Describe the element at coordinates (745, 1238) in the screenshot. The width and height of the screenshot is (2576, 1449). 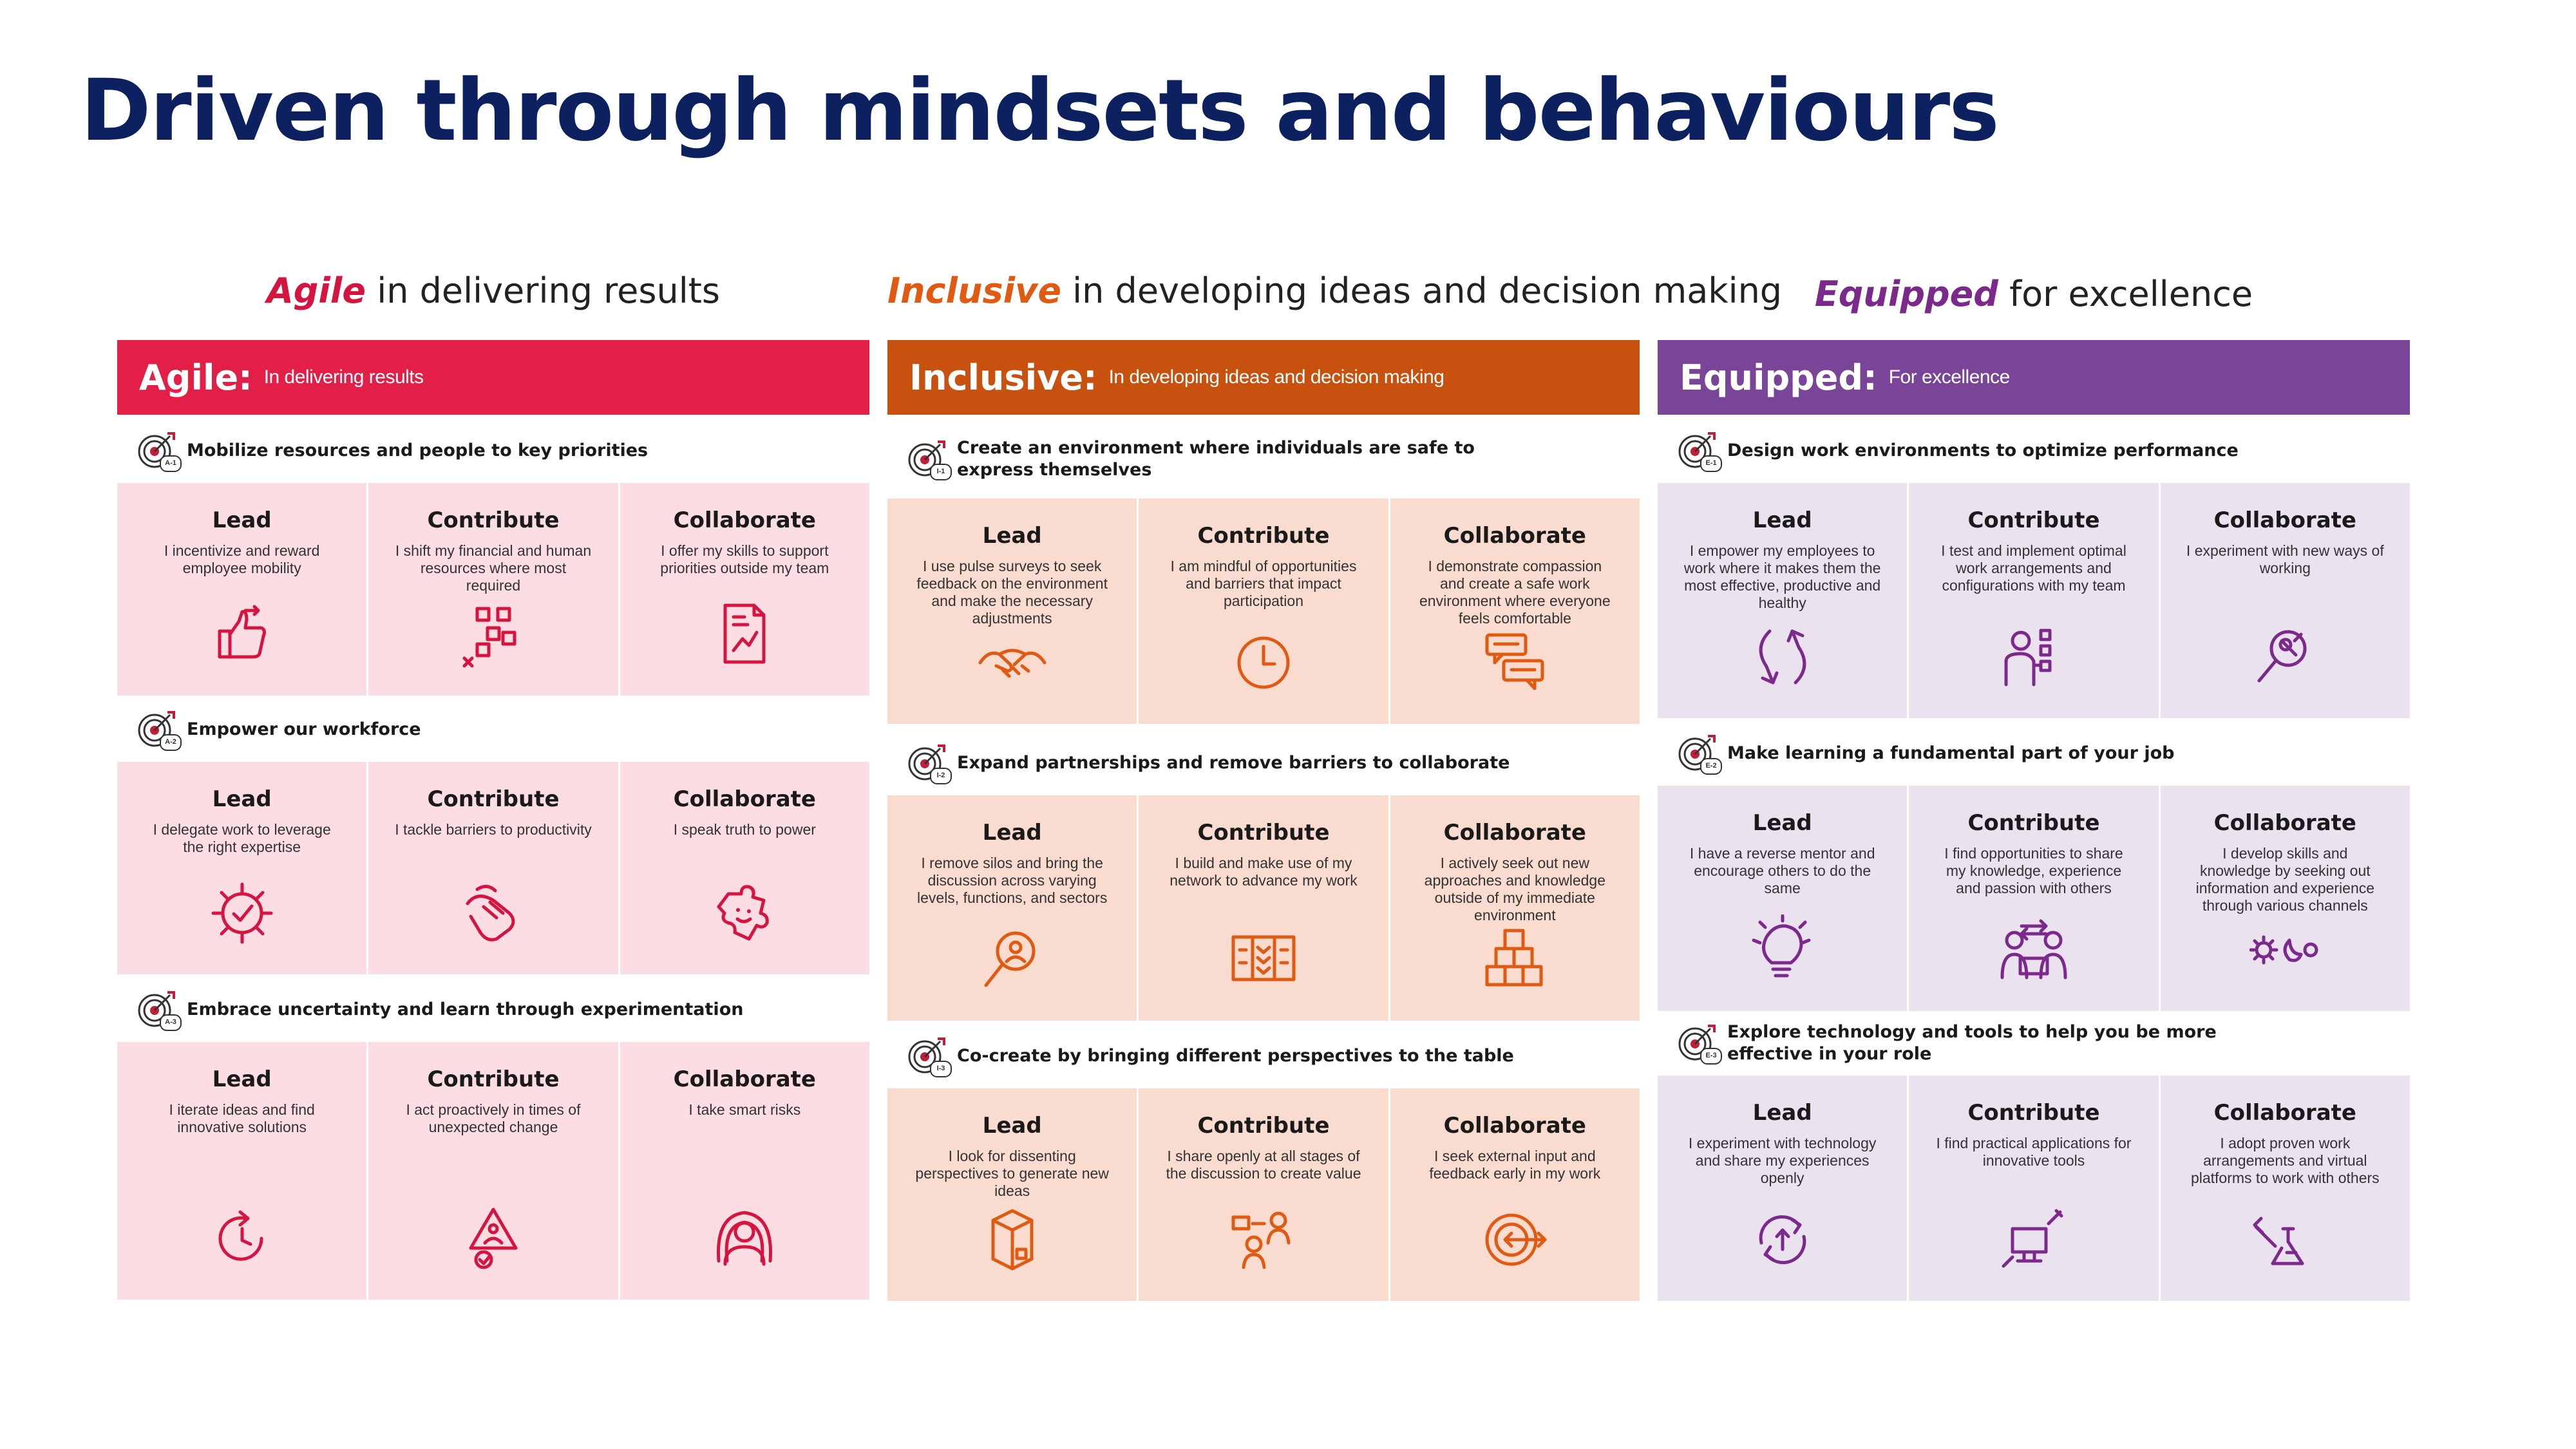
I see `person-rings-icon` at that location.